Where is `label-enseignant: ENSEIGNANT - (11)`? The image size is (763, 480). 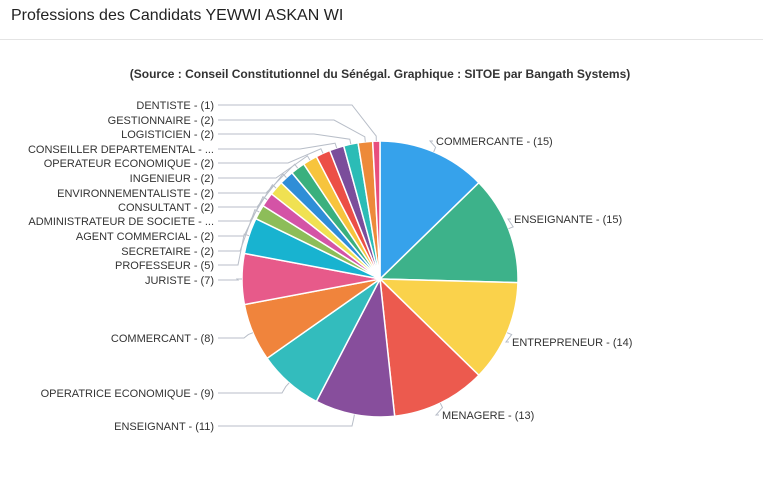
label-enseignant: ENSEIGNANT - (11) is located at coordinates (164, 427).